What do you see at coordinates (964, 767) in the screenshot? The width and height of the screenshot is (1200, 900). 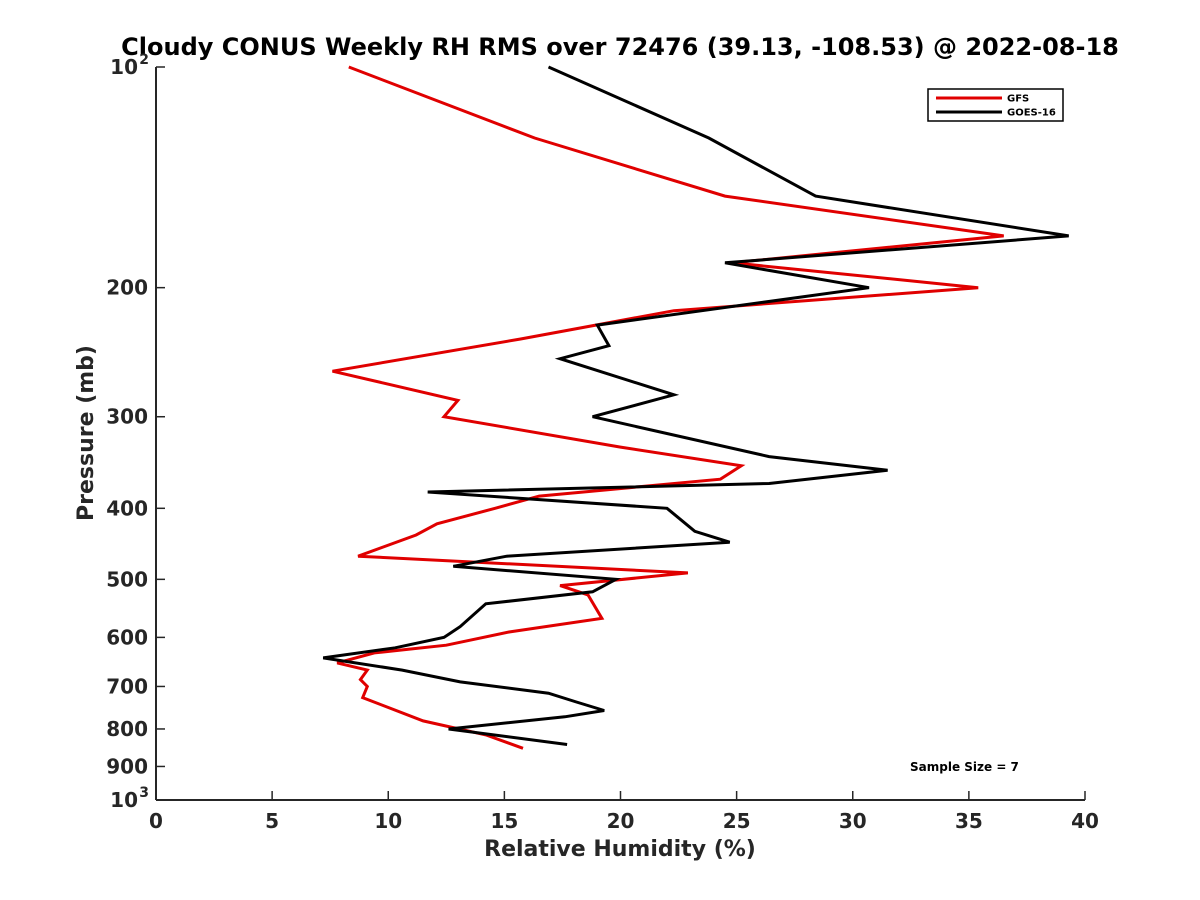 I see `sample-size-annotation: Sample Size = 7` at bounding box center [964, 767].